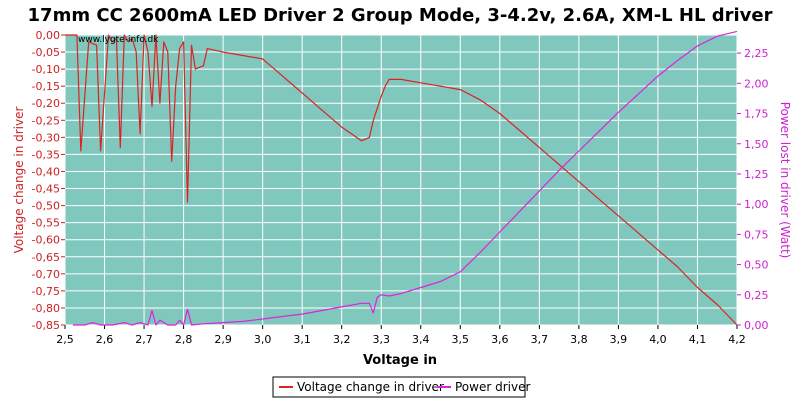 The width and height of the screenshot is (800, 400). Describe the element at coordinates (658, 339) in the screenshot. I see `x-tick-label: 4,0` at that location.